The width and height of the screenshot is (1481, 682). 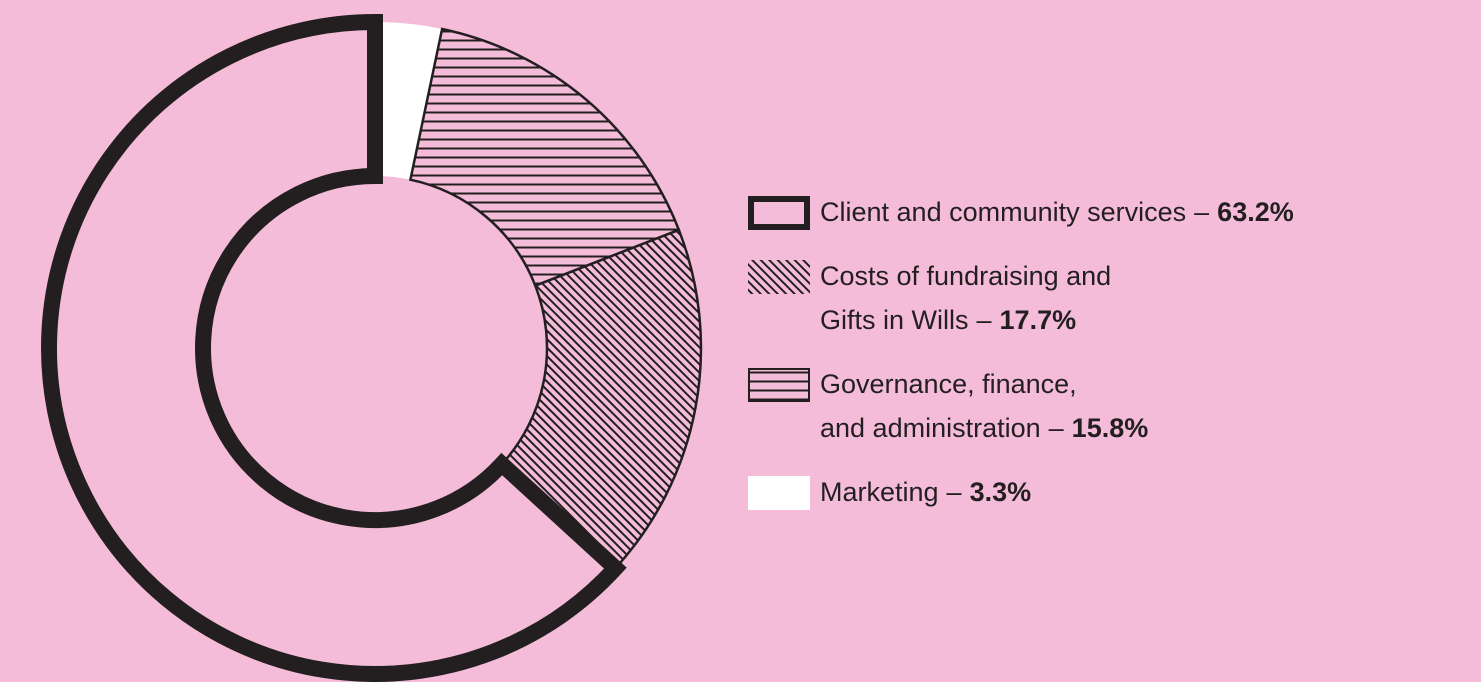 I want to click on legend-label: Client and community services, so click(x=1003, y=212).